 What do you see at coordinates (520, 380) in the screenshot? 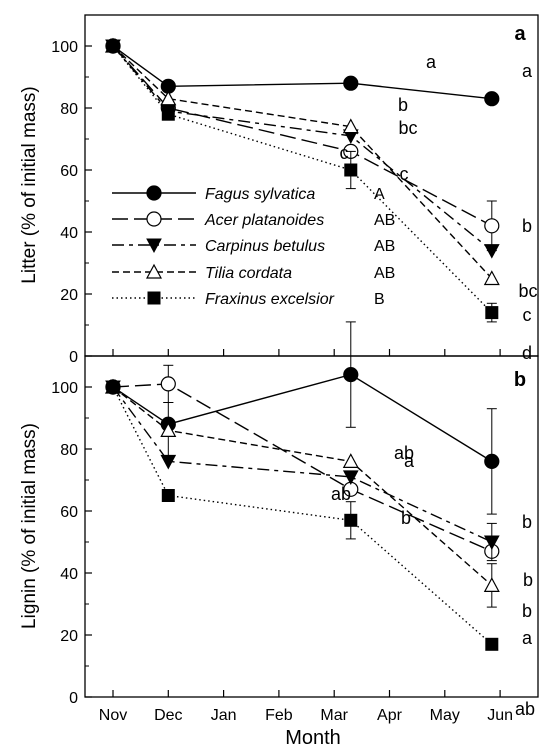
I see `lignin-panel-label: b` at bounding box center [520, 380].